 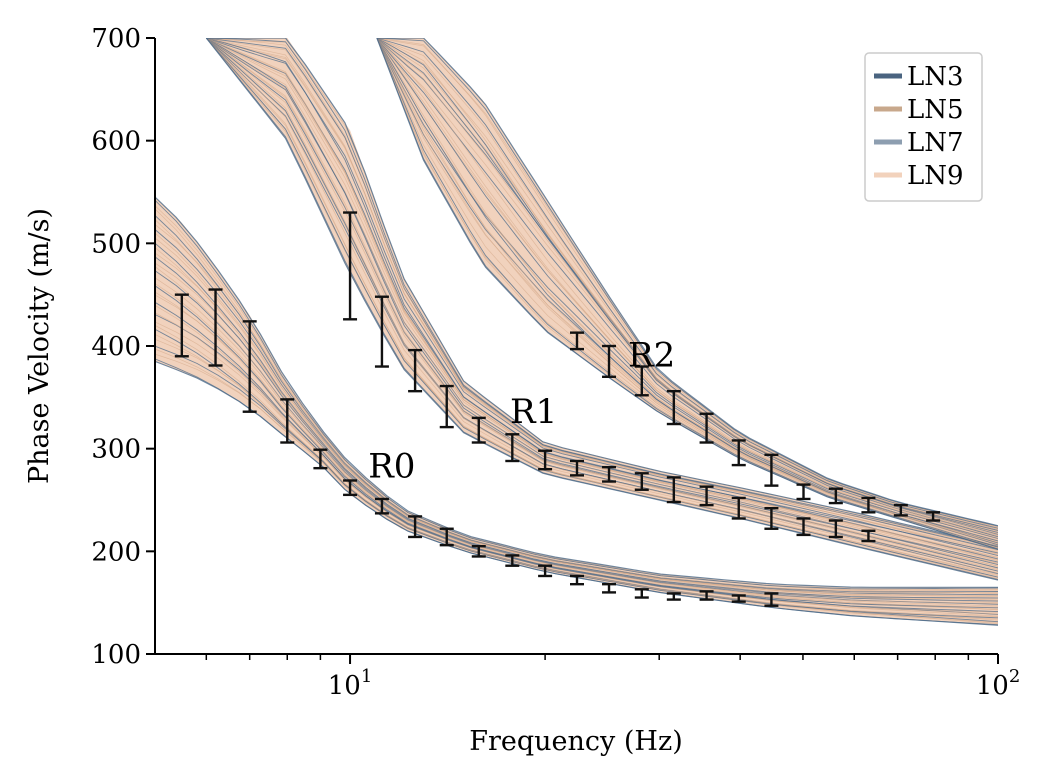 I want to click on legend-entry: LN7, so click(x=919, y=143).